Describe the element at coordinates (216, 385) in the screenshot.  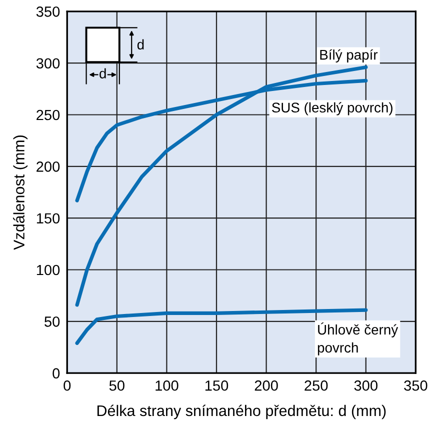
I see `x-tick-label: 150` at that location.